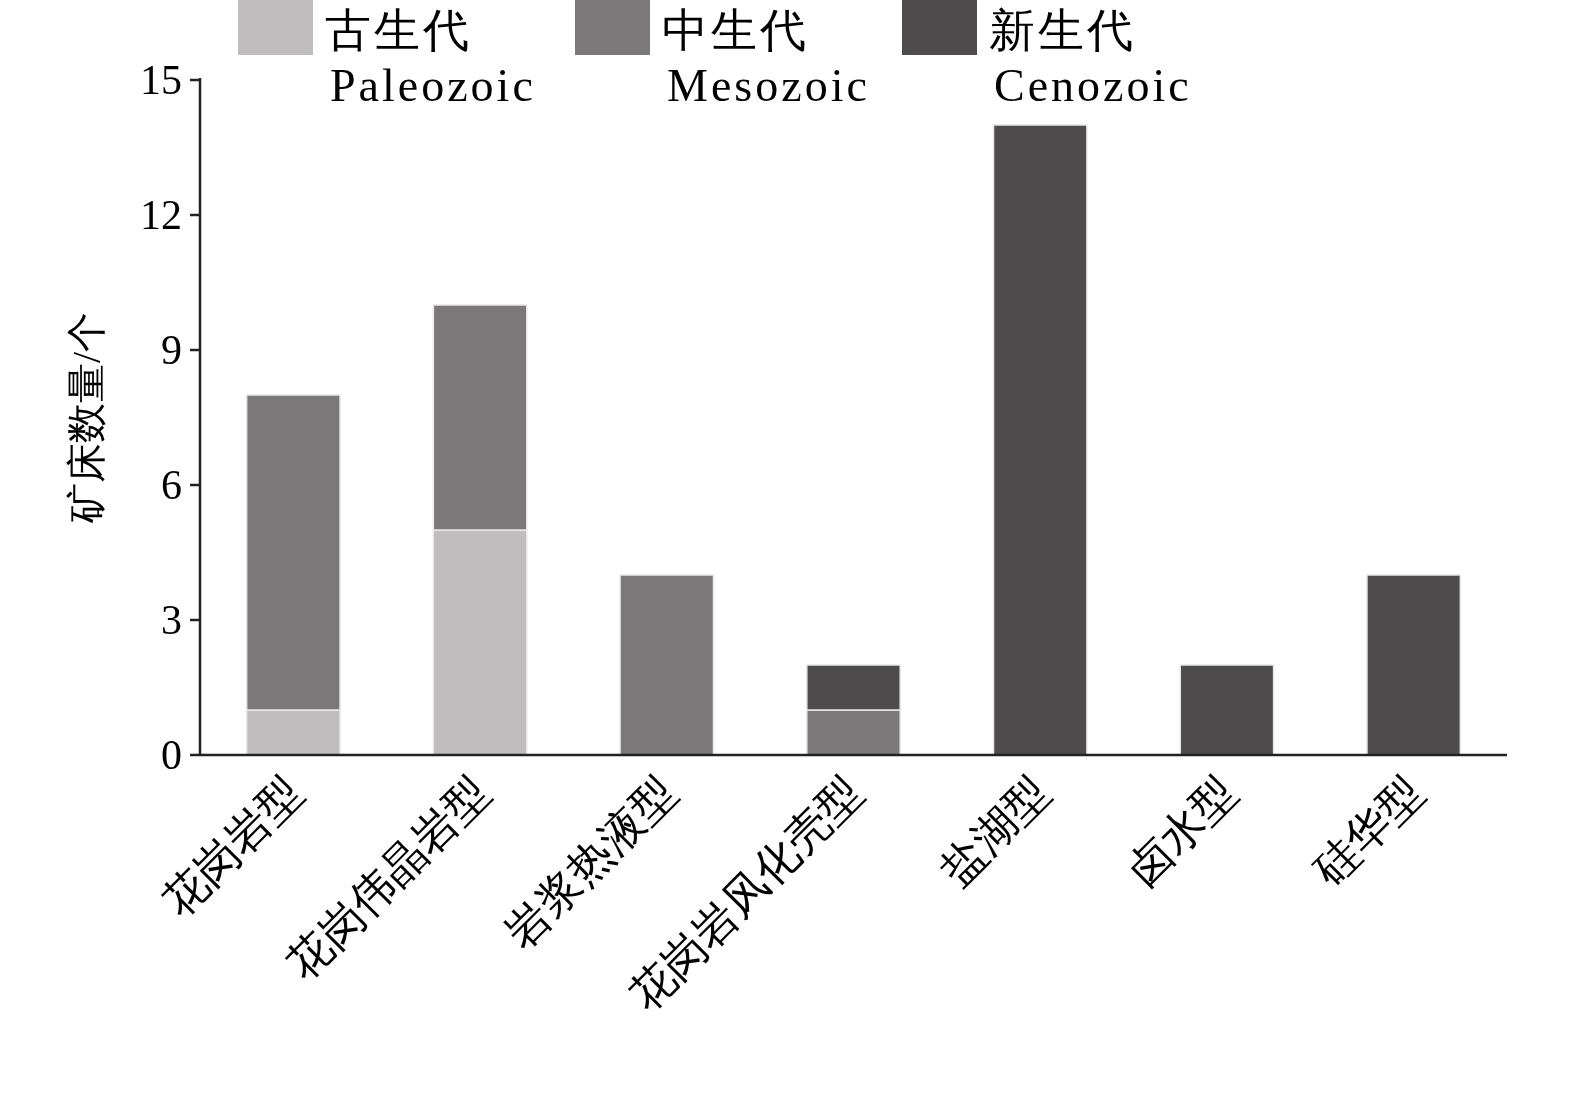 This screenshot has width=1575, height=1093. Describe the element at coordinates (161, 215) in the screenshot. I see `y-tick-label: 12` at that location.